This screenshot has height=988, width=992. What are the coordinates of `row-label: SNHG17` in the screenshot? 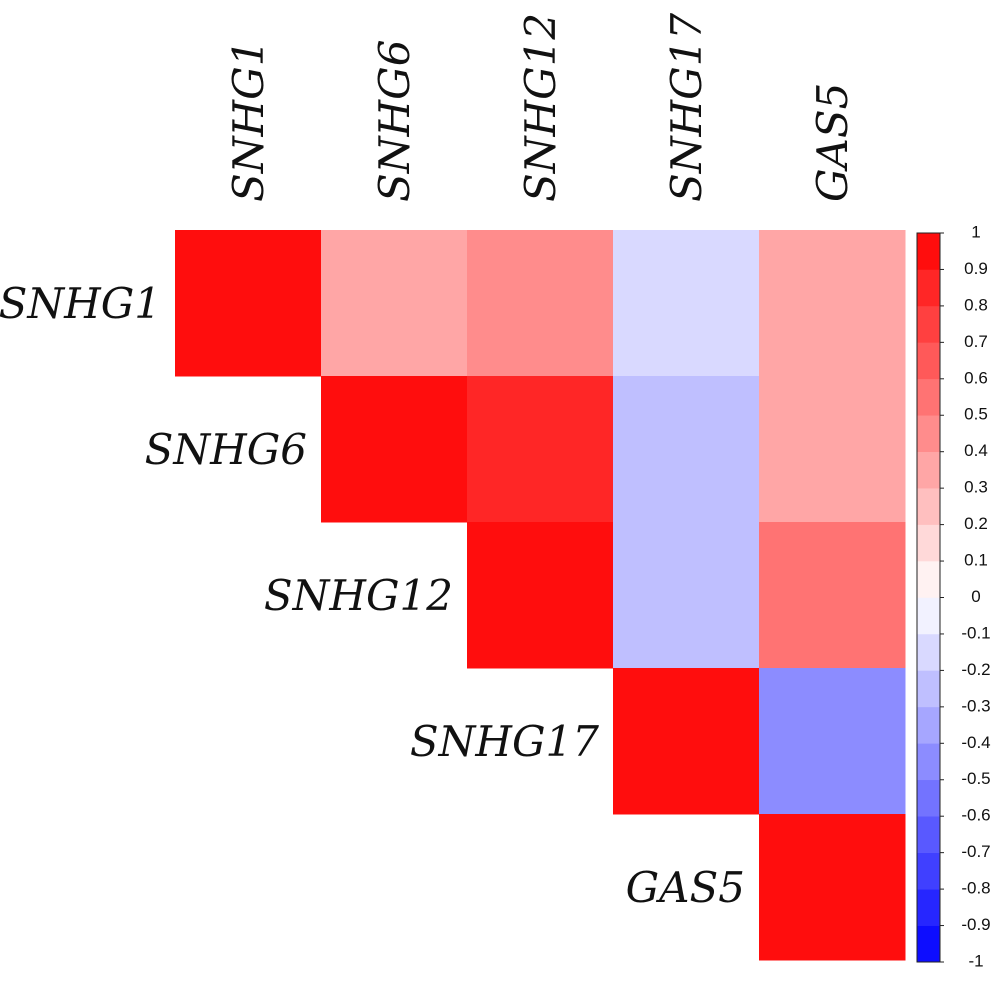 It's located at (504, 741).